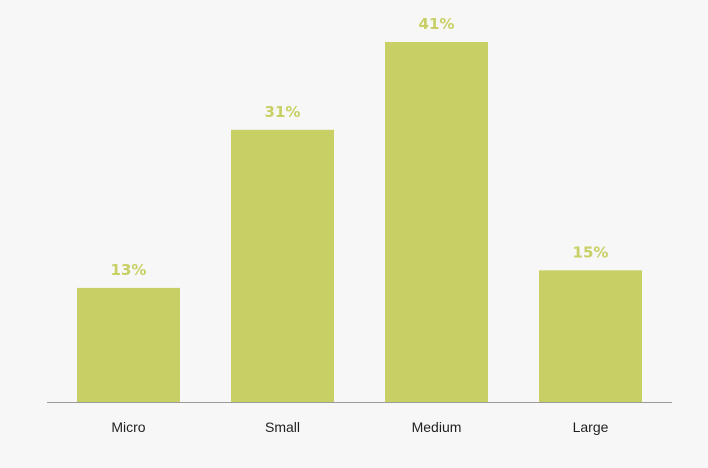  I want to click on bar-micro, so click(128, 344).